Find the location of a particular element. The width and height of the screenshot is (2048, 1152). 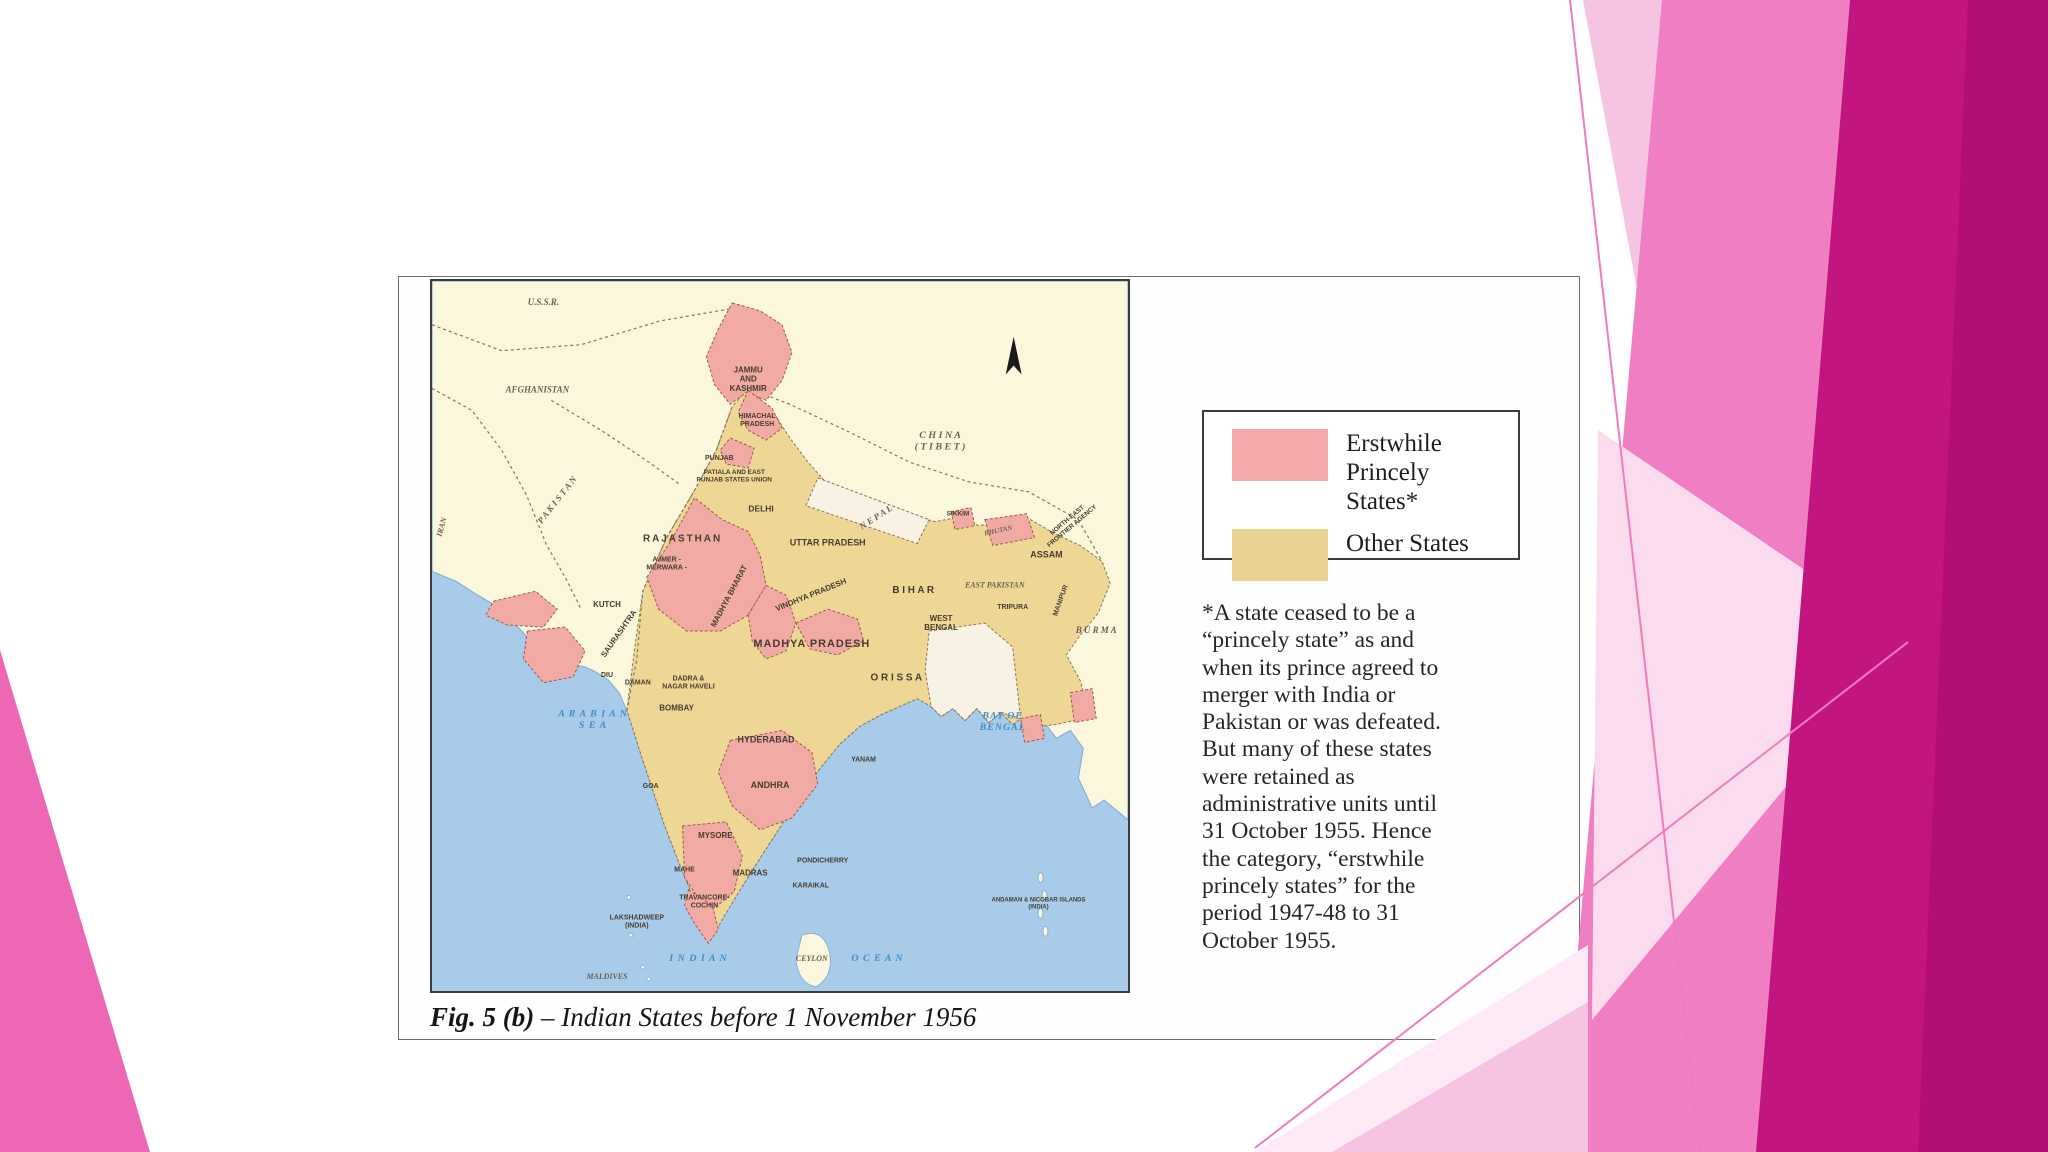

deco-band-dark is located at coordinates (1902, 576).